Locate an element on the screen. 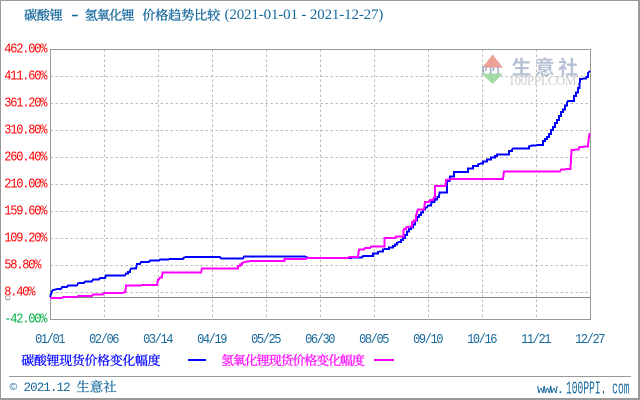 The image size is (640, 400). svg-text: 100PPI.COM is located at coordinates (543, 80).